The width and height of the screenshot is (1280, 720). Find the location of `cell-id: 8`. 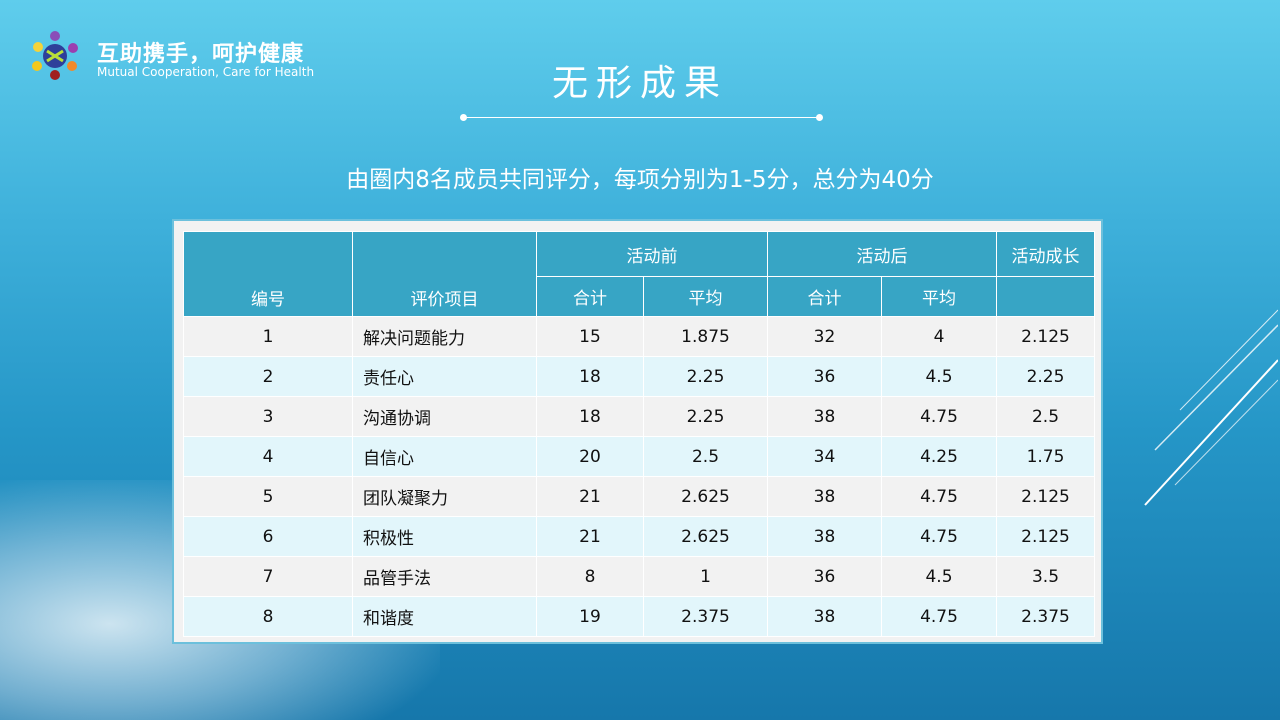

cell-id: 8 is located at coordinates (268, 616).